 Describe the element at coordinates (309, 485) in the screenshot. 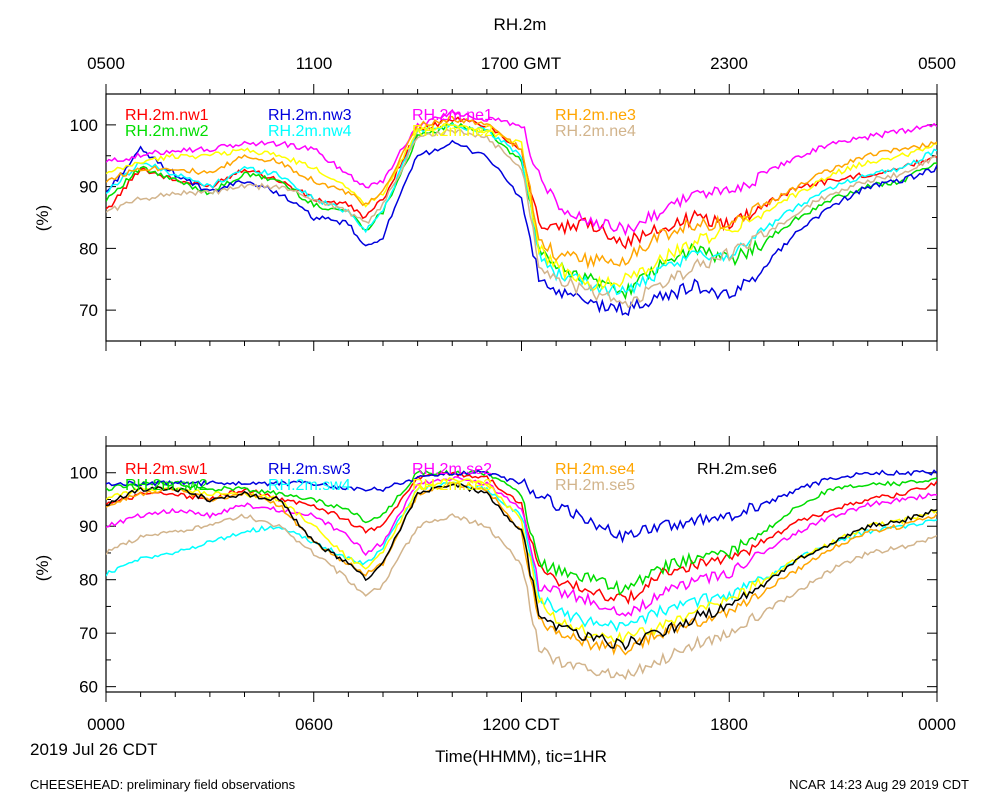

I see `legend-label: RH.2m.sw4` at that location.